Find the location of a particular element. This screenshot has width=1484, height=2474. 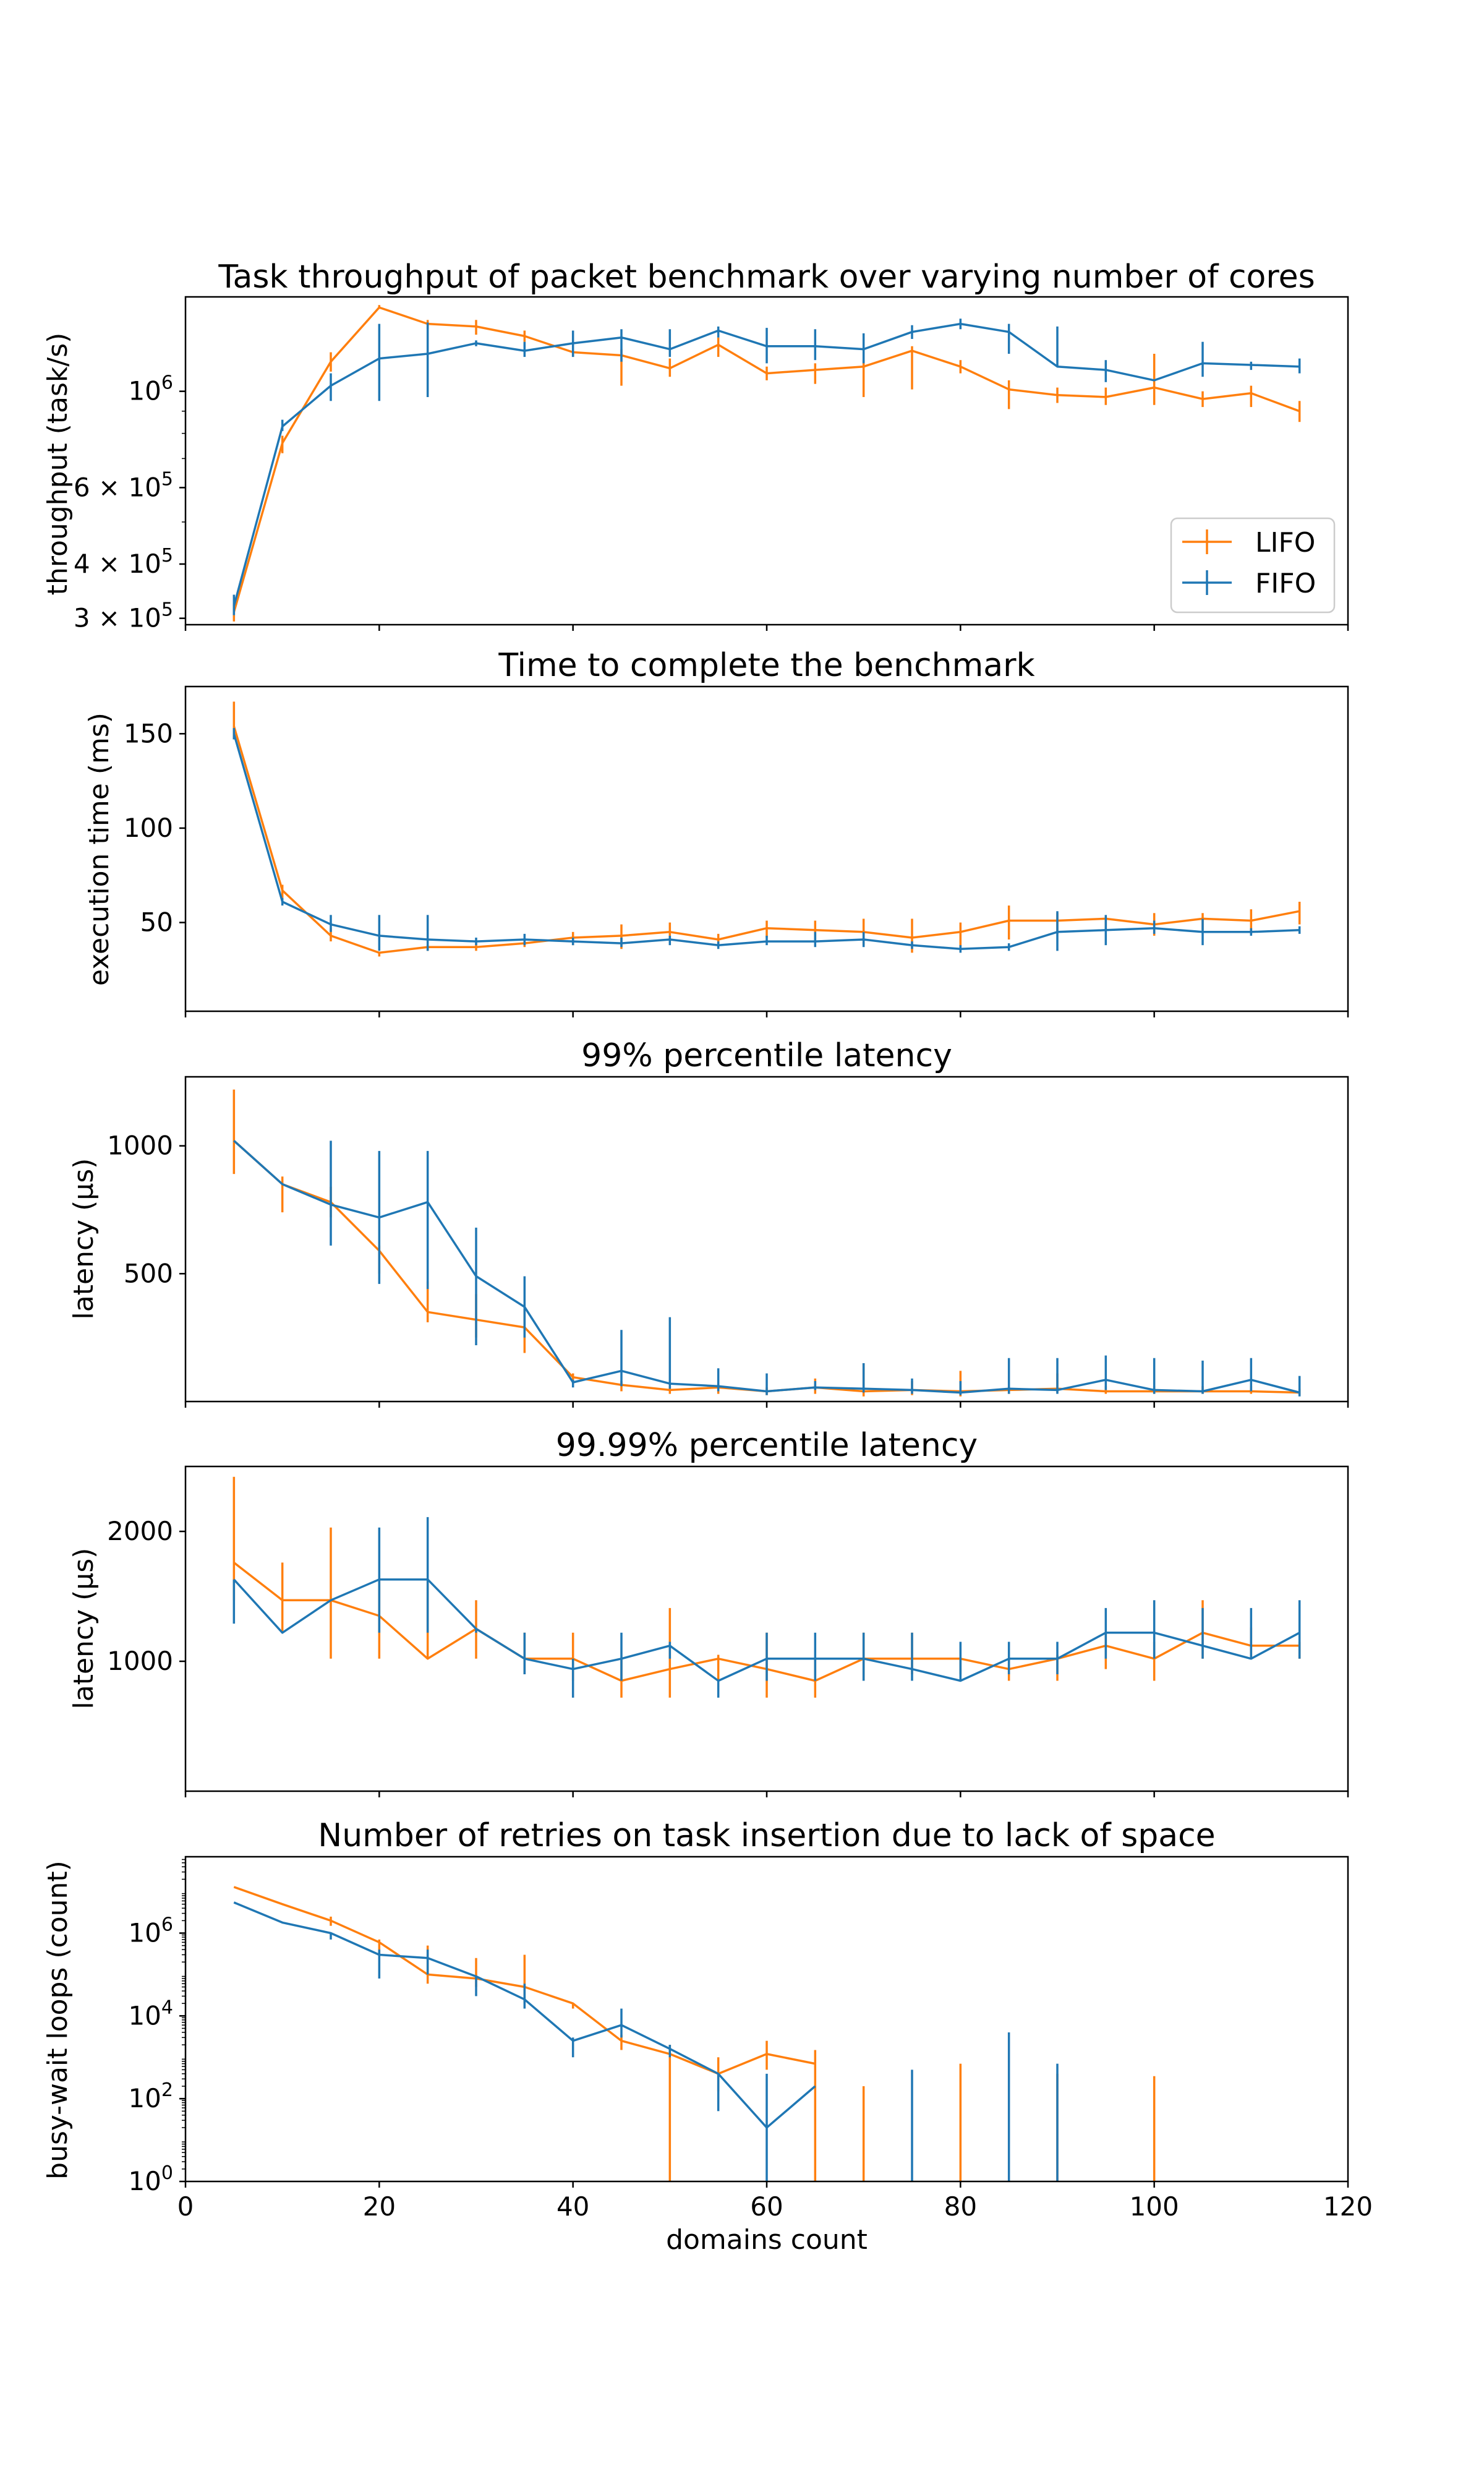

plot-area-throughput: 3 × 105 4 × 105 6 × 105 106 is located at coordinates (711, 469).